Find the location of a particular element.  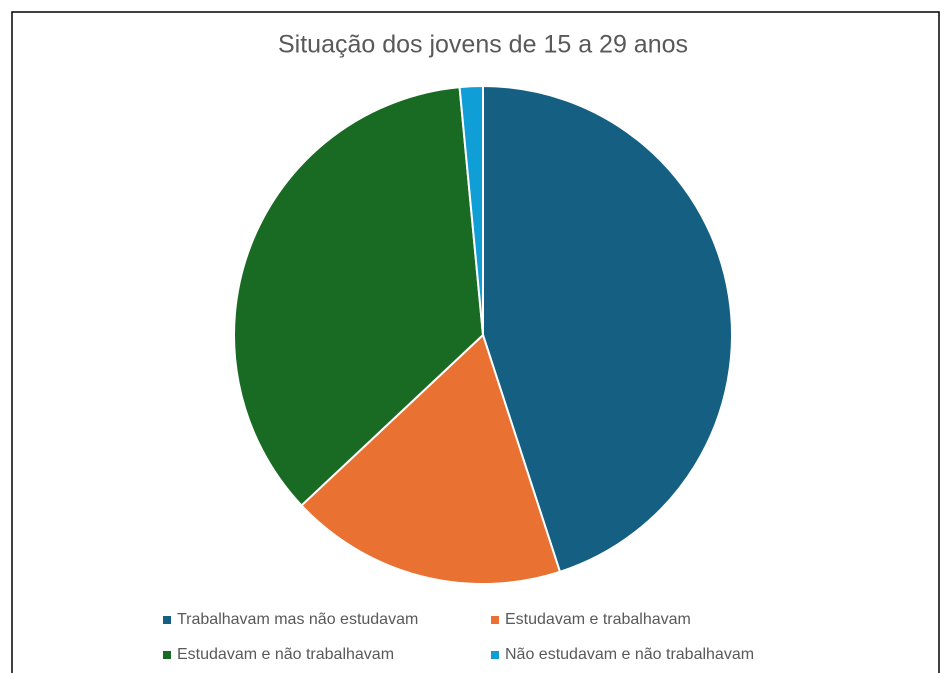

legend-label: Estudavam e trabalhavam is located at coordinates (598, 619).